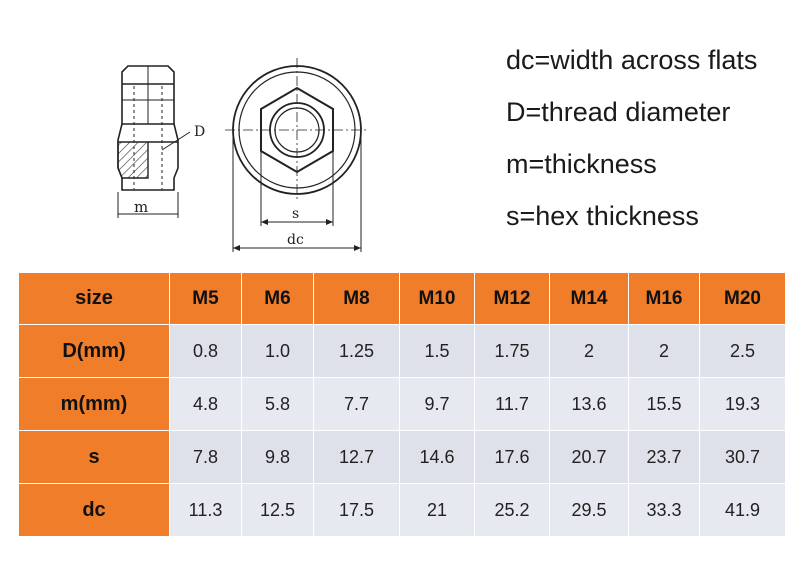 The height and width of the screenshot is (568, 800). What do you see at coordinates (356, 404) in the screenshot?
I see `table-cell: 7.7` at bounding box center [356, 404].